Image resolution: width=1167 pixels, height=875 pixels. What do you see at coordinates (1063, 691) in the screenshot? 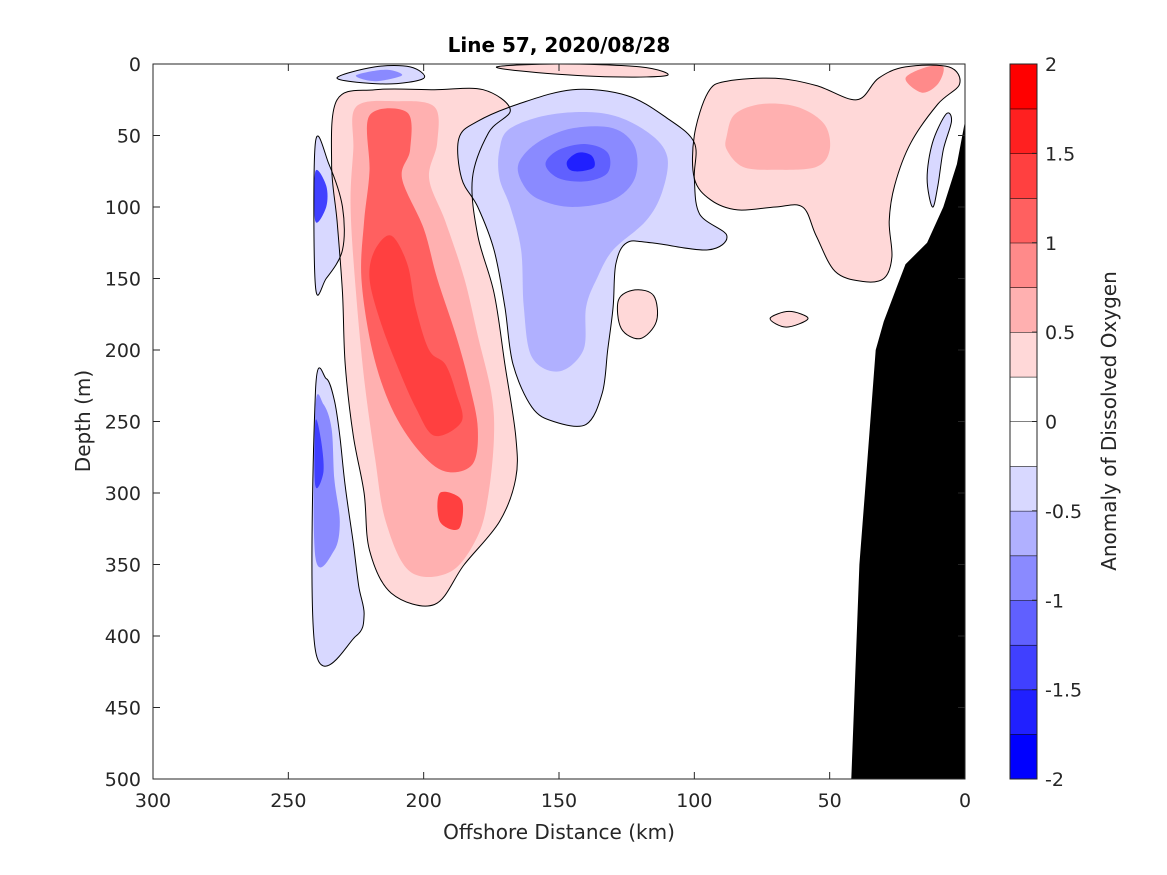
I see `colorbar-tick-label: -1.5` at bounding box center [1063, 691].